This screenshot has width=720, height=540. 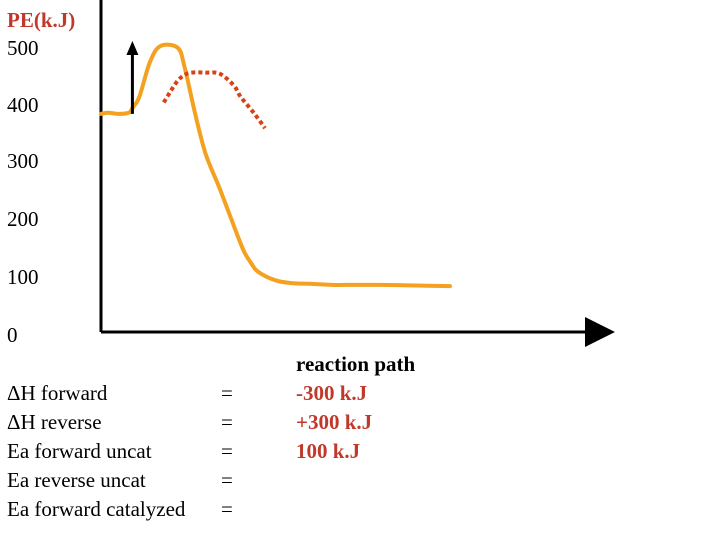 I want to click on equals-column: = = = = =, so click(x=227, y=451).